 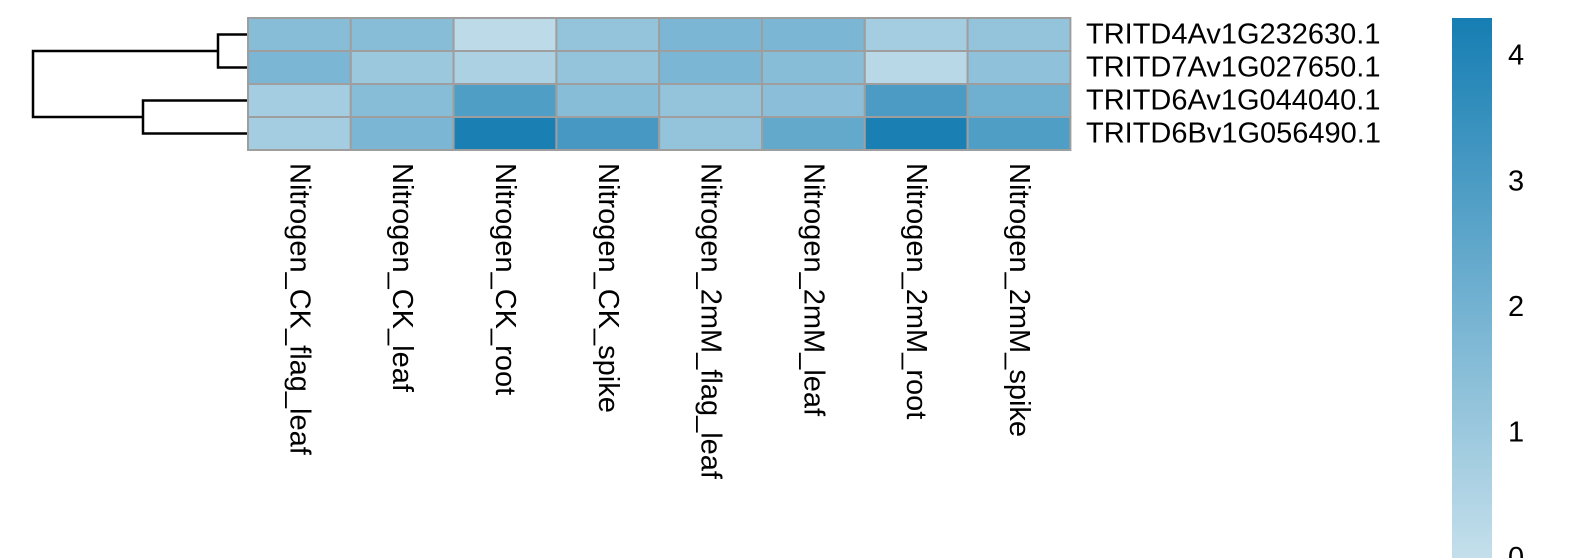 I want to click on colorbar: 0 1 2 3 4, so click(x=1488, y=288).